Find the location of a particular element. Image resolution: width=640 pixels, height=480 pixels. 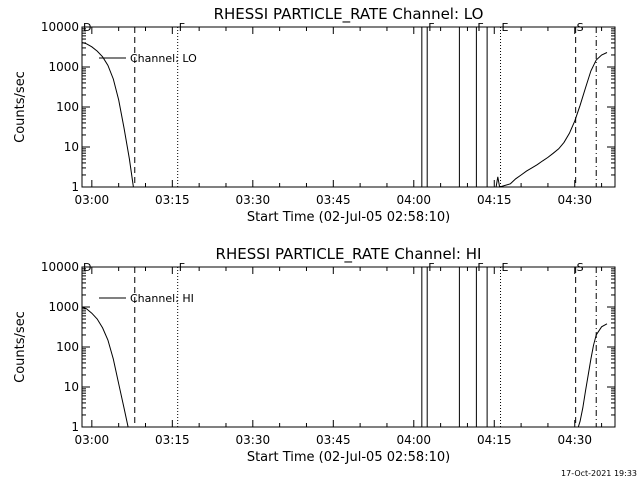

legend-label: Channel: LO is located at coordinates (163, 58).